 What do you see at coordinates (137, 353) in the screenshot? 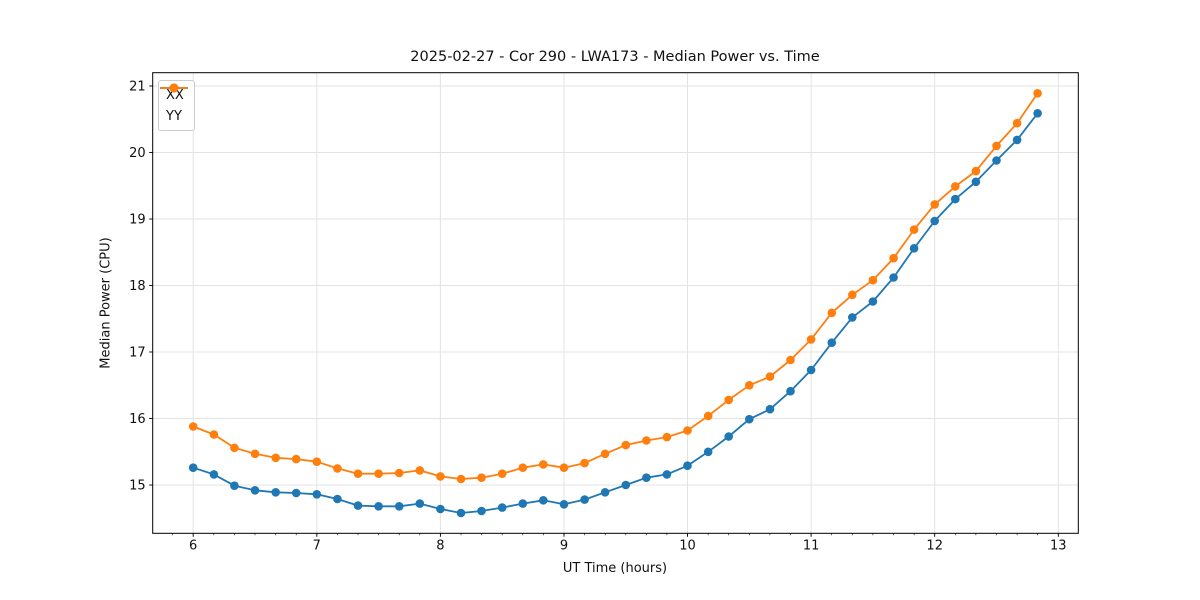
I see `y-tick-label: 17` at bounding box center [137, 353].